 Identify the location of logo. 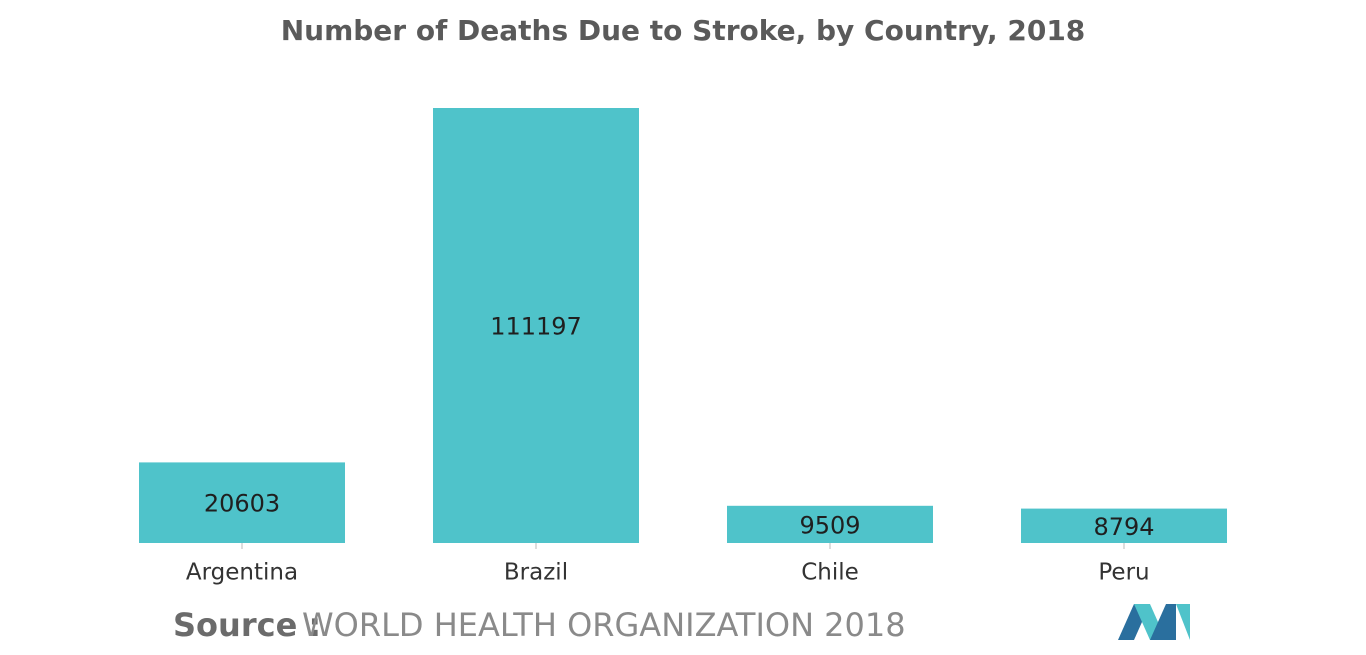
(1154, 622).